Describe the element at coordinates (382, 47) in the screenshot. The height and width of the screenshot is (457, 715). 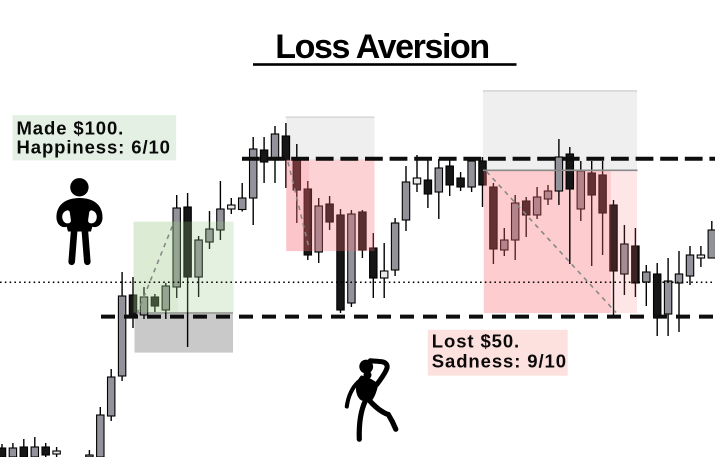
I see `svg-text: Loss Aversion` at that location.